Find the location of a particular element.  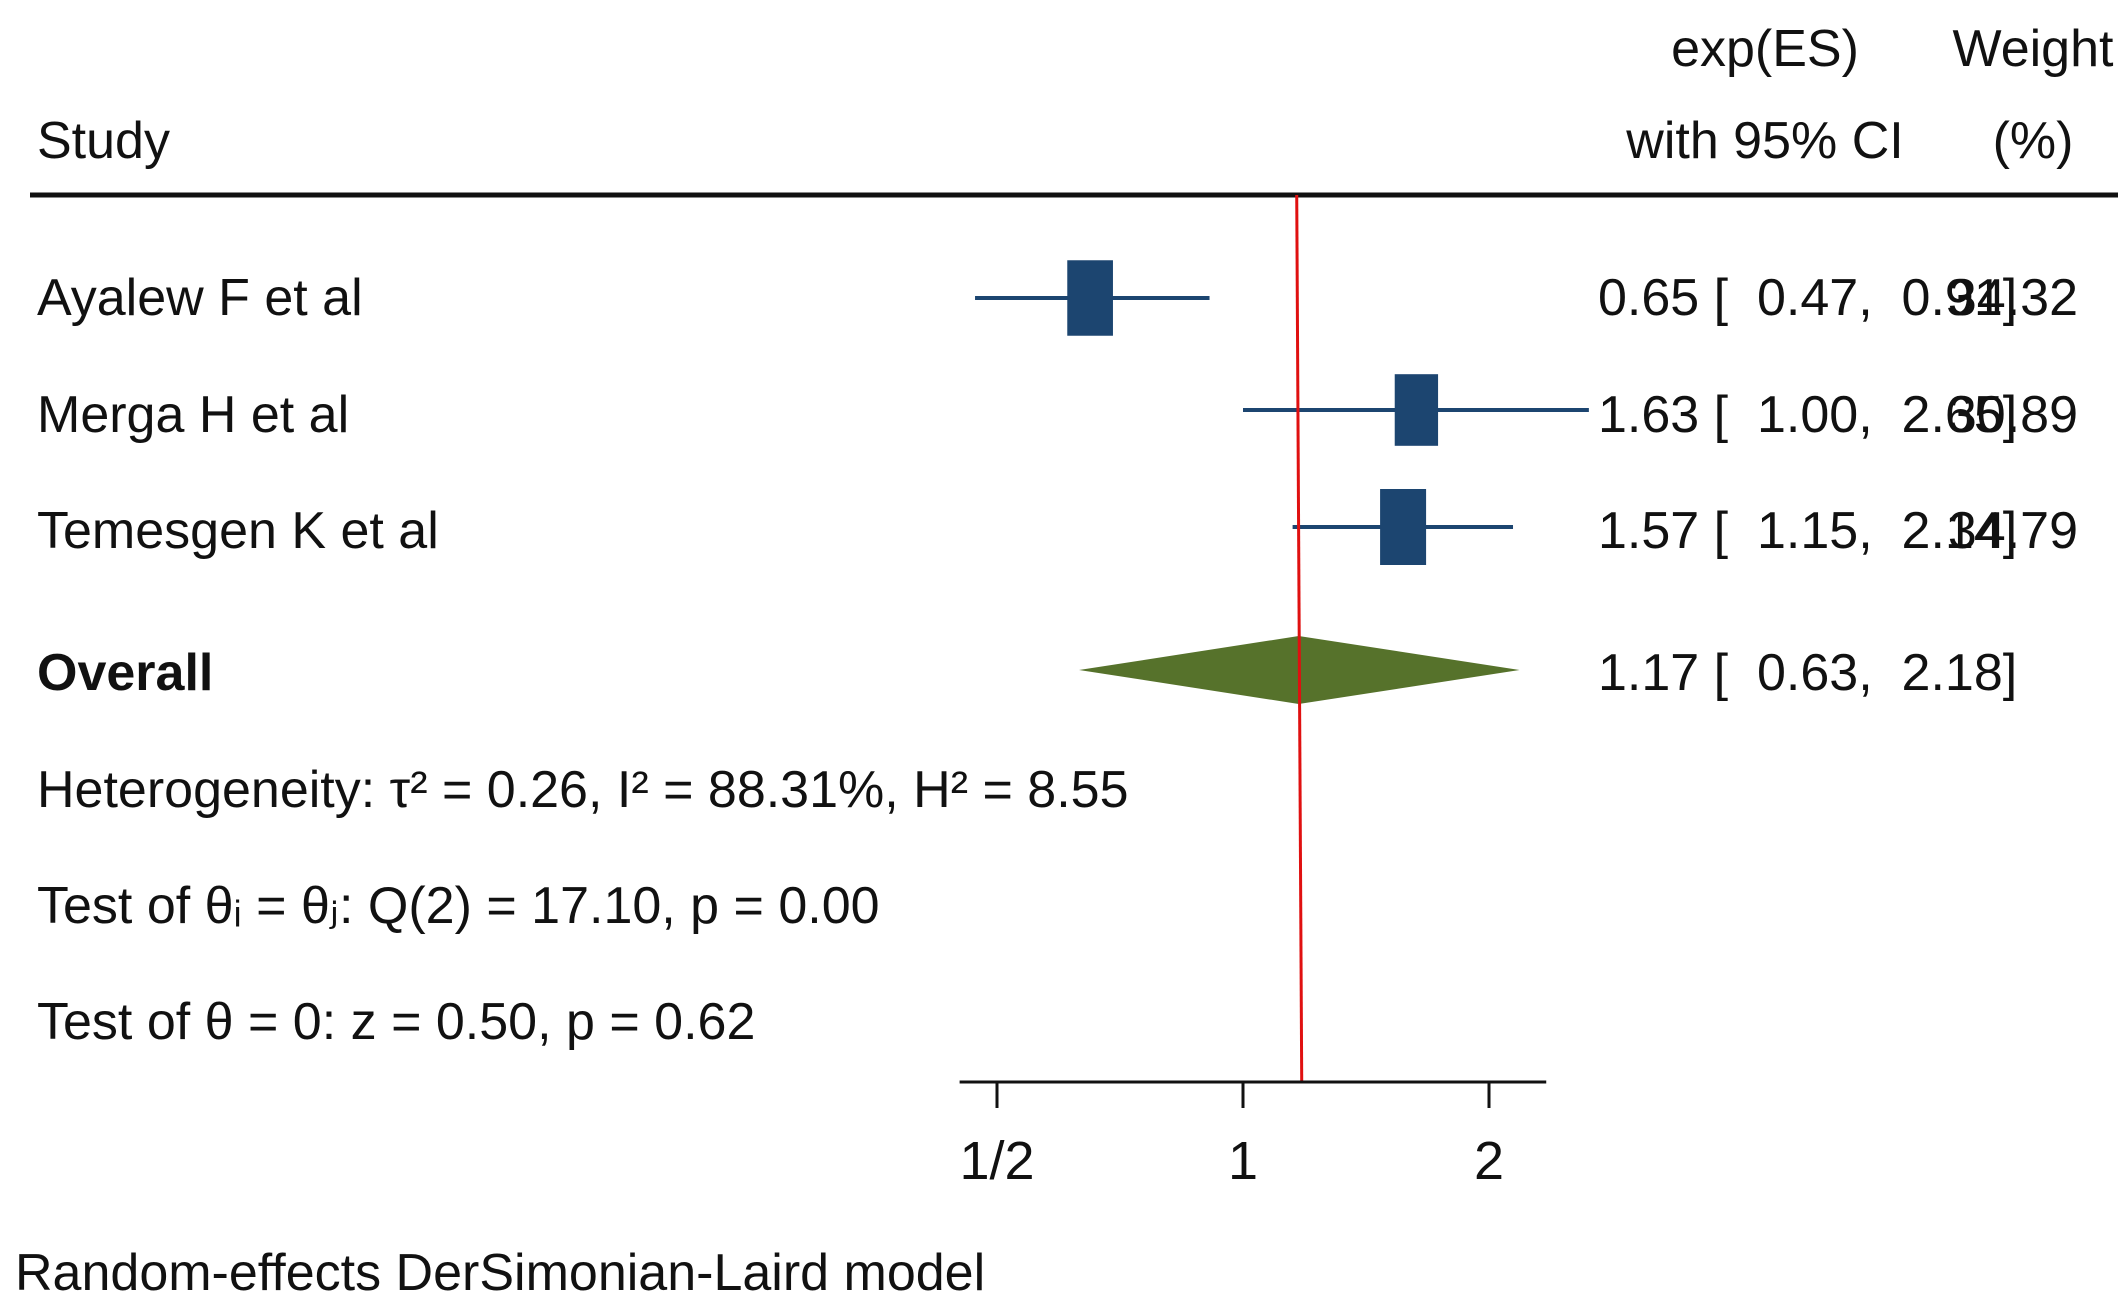

header-study: Study is located at coordinates (103, 141).